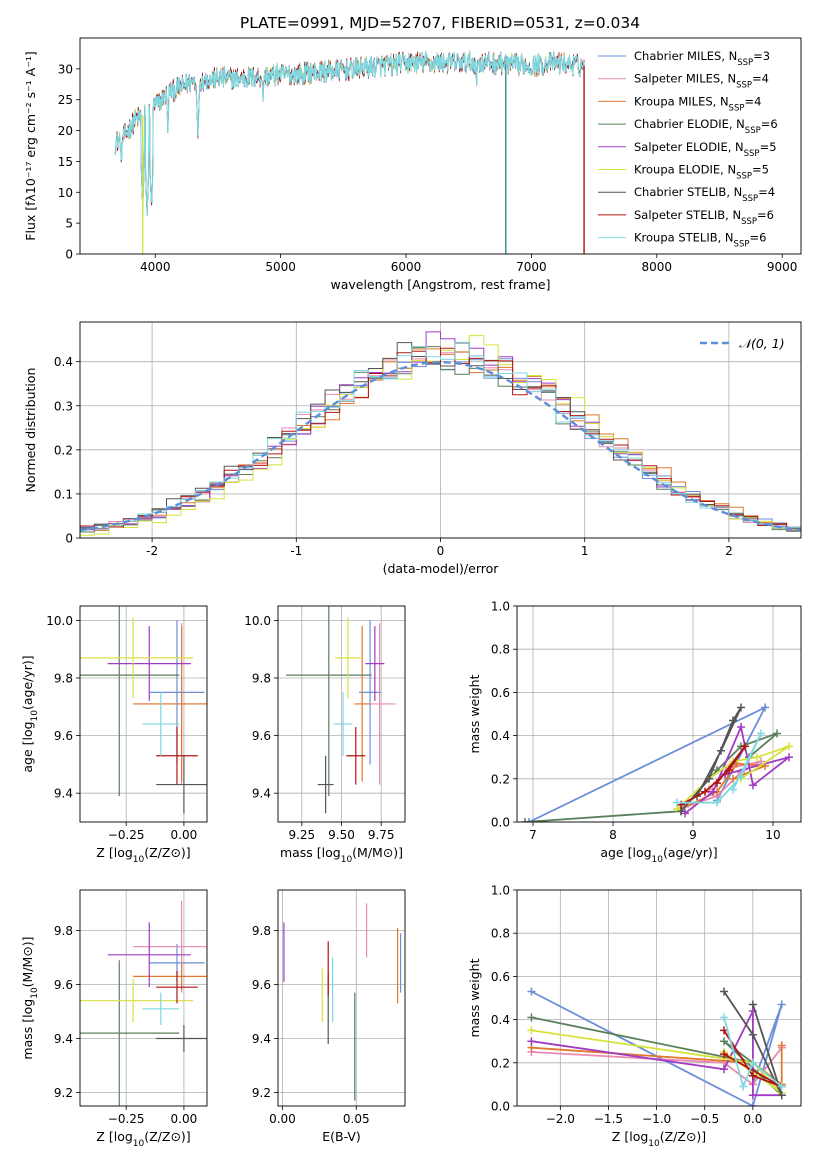 This screenshot has height=1170, width=819. What do you see at coordinates (585, 551) in the screenshot?
I see `x-tick-label: 1` at bounding box center [585, 551].